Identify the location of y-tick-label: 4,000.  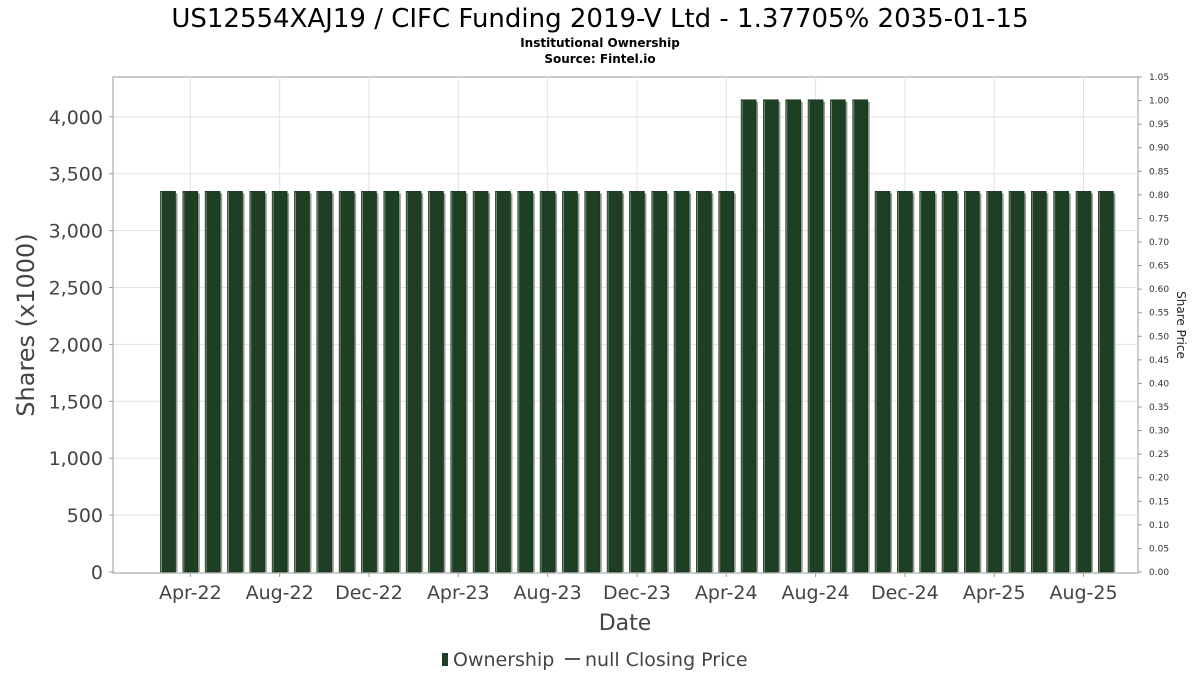
(76, 118).